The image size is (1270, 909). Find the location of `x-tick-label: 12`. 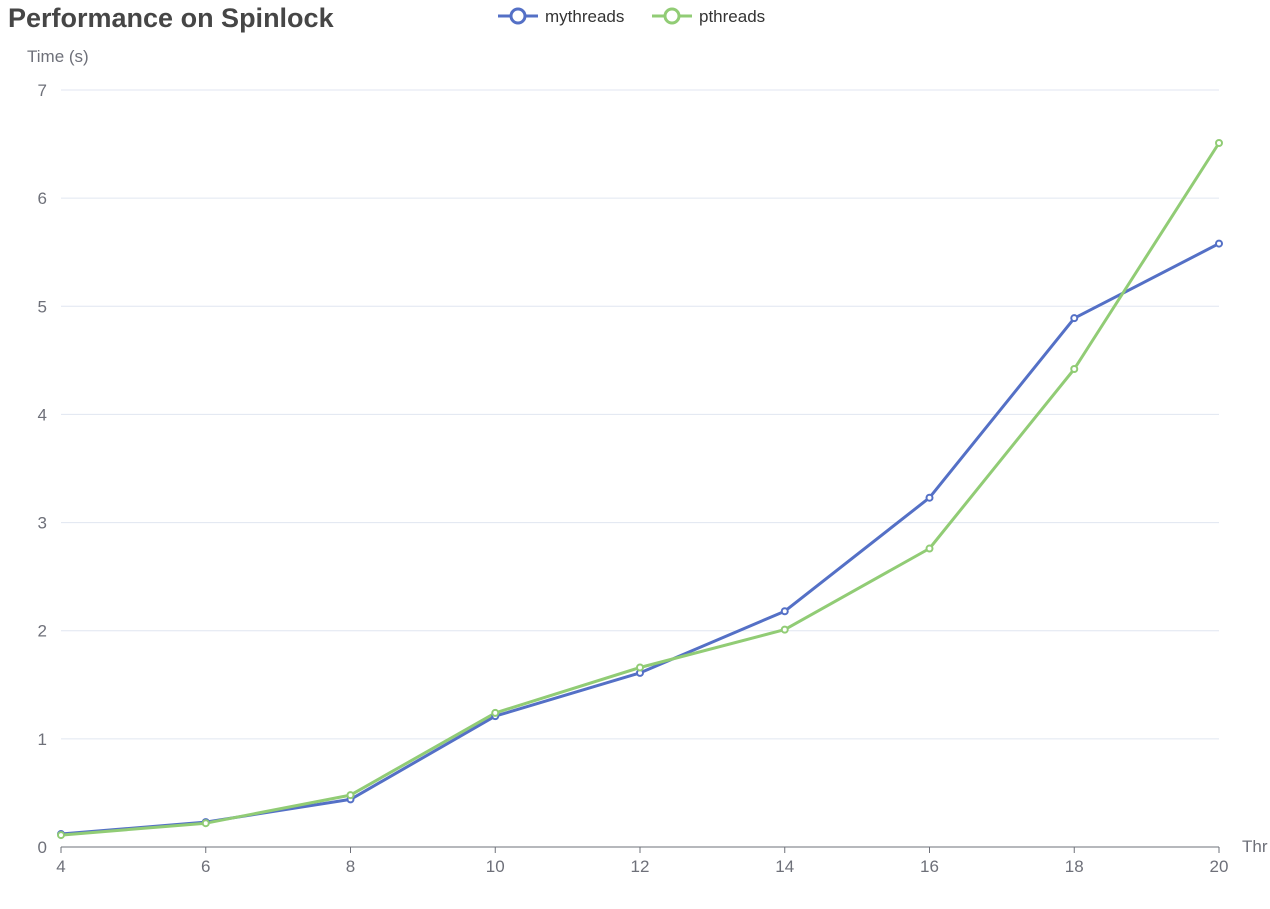

x-tick-label: 12 is located at coordinates (640, 866).